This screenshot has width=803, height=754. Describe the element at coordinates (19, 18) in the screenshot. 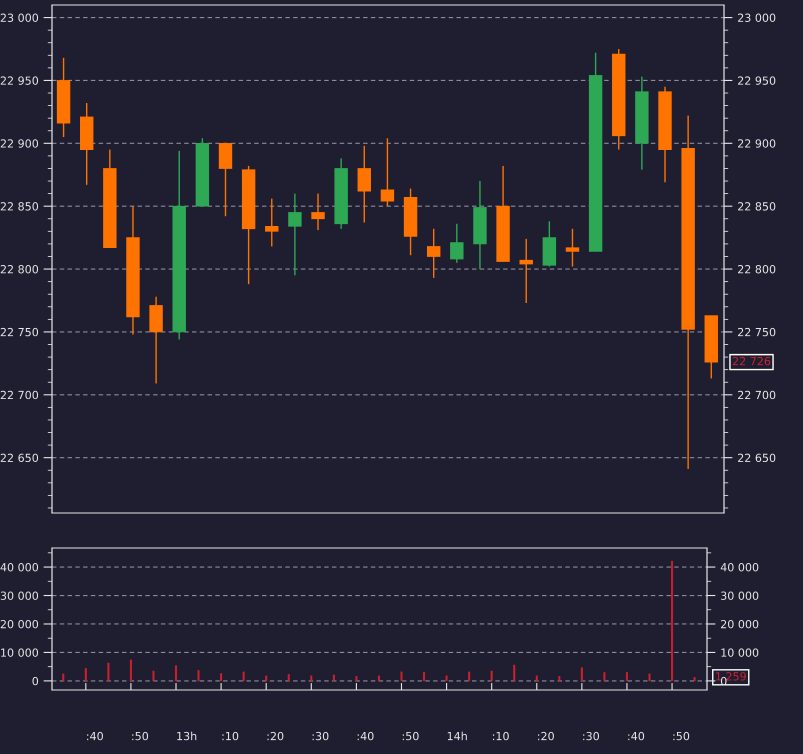

I see `y-tick-label: 23 000` at that location.